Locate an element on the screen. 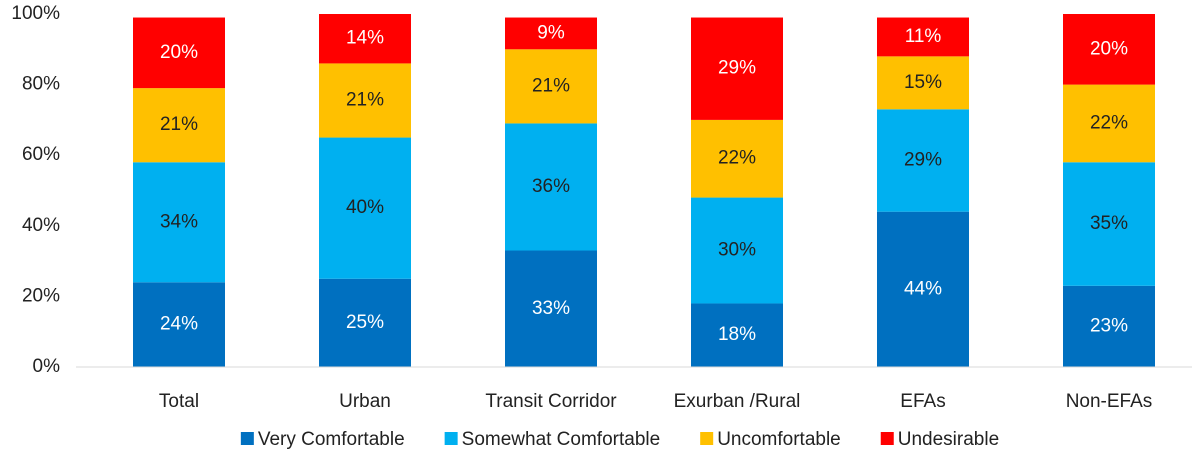 This screenshot has height=454, width=1200. data-label: 25% is located at coordinates (365, 322).